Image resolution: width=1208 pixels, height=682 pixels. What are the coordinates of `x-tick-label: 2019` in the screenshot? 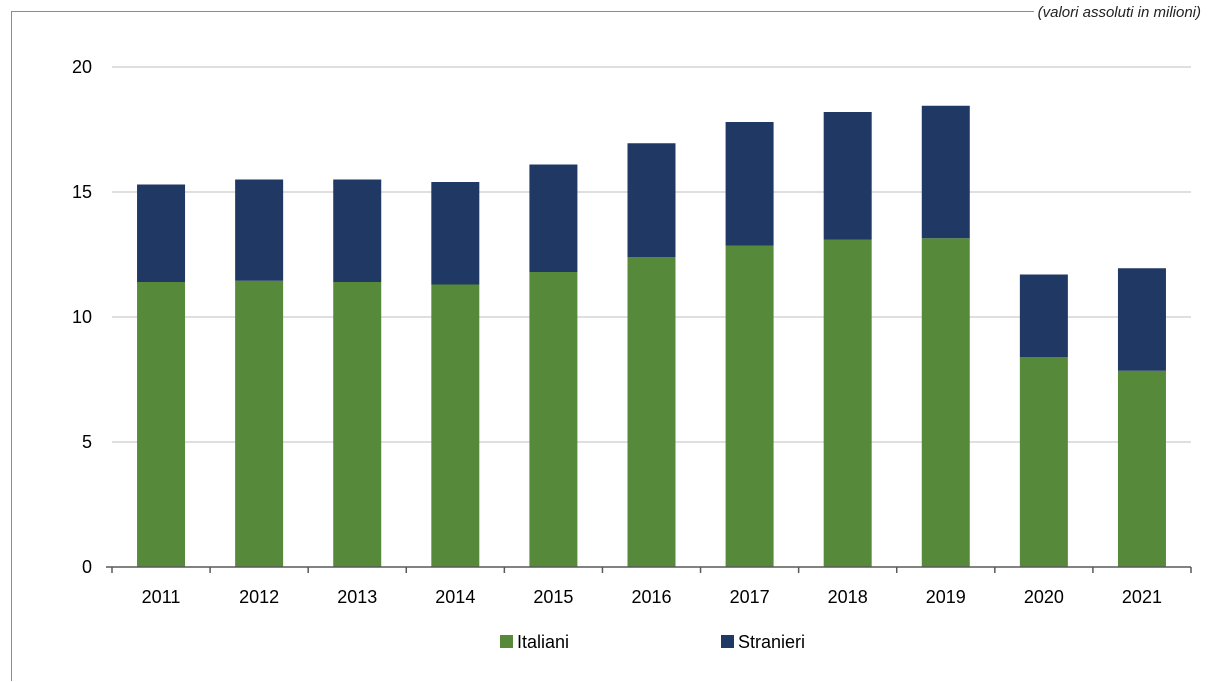 It's located at (946, 597).